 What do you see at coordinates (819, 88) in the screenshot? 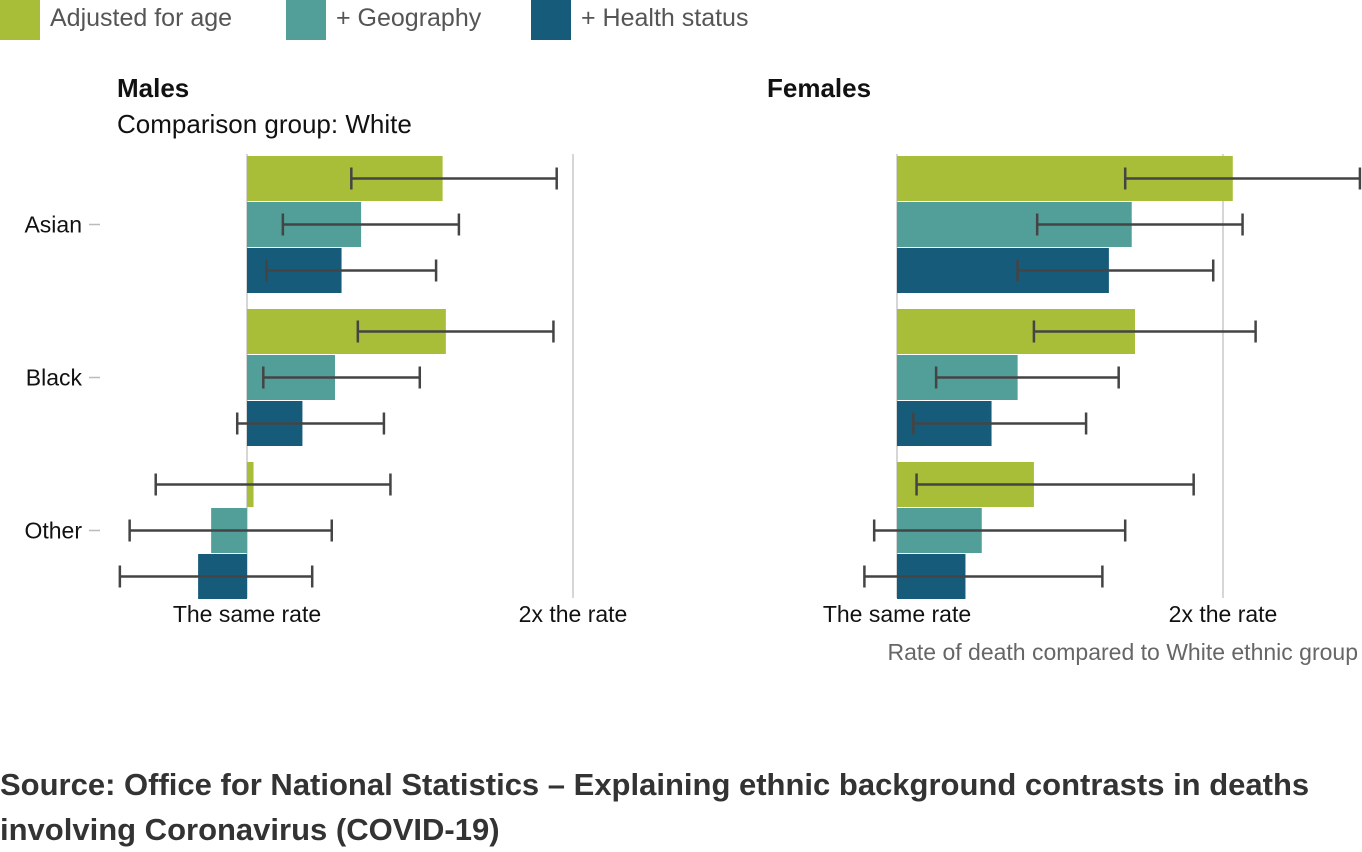
I see `panel-title: Females` at bounding box center [819, 88].